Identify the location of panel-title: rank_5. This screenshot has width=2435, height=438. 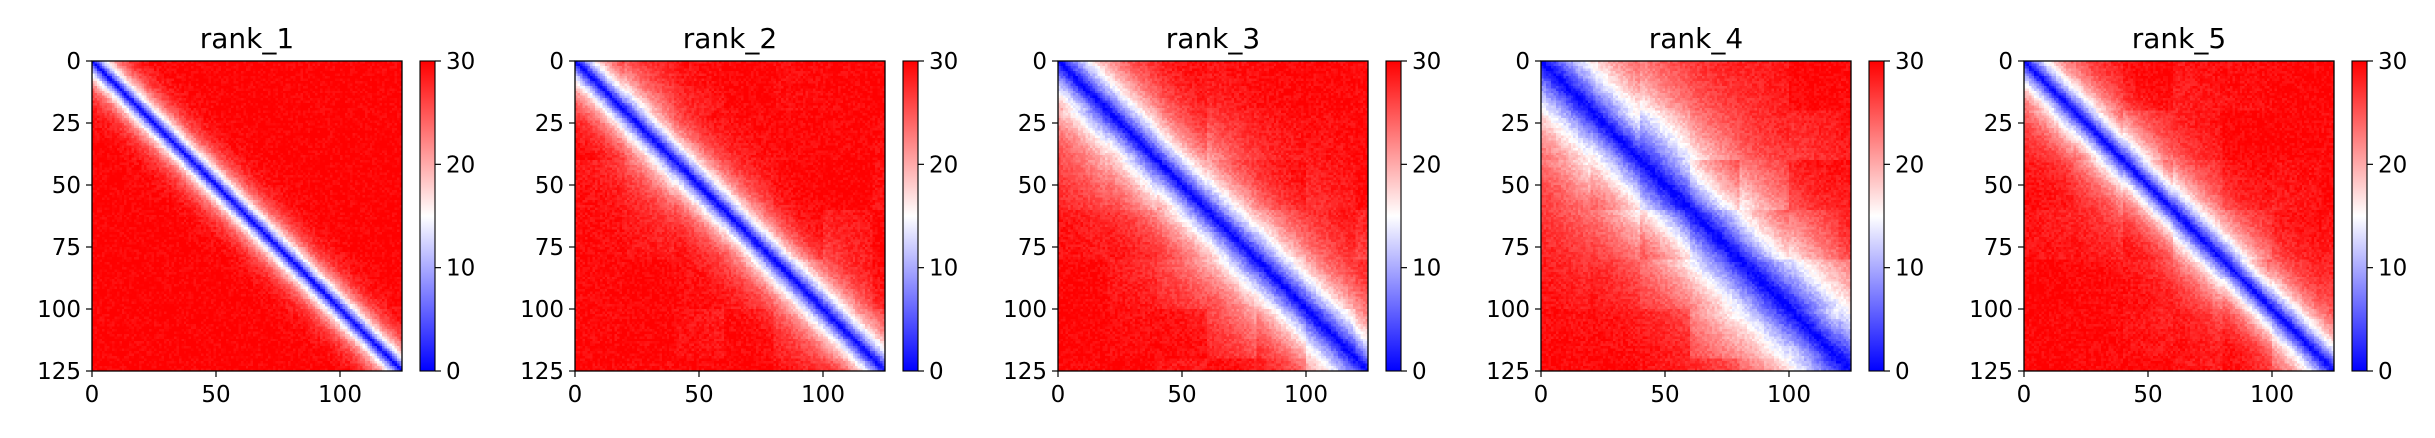
(2179, 38).